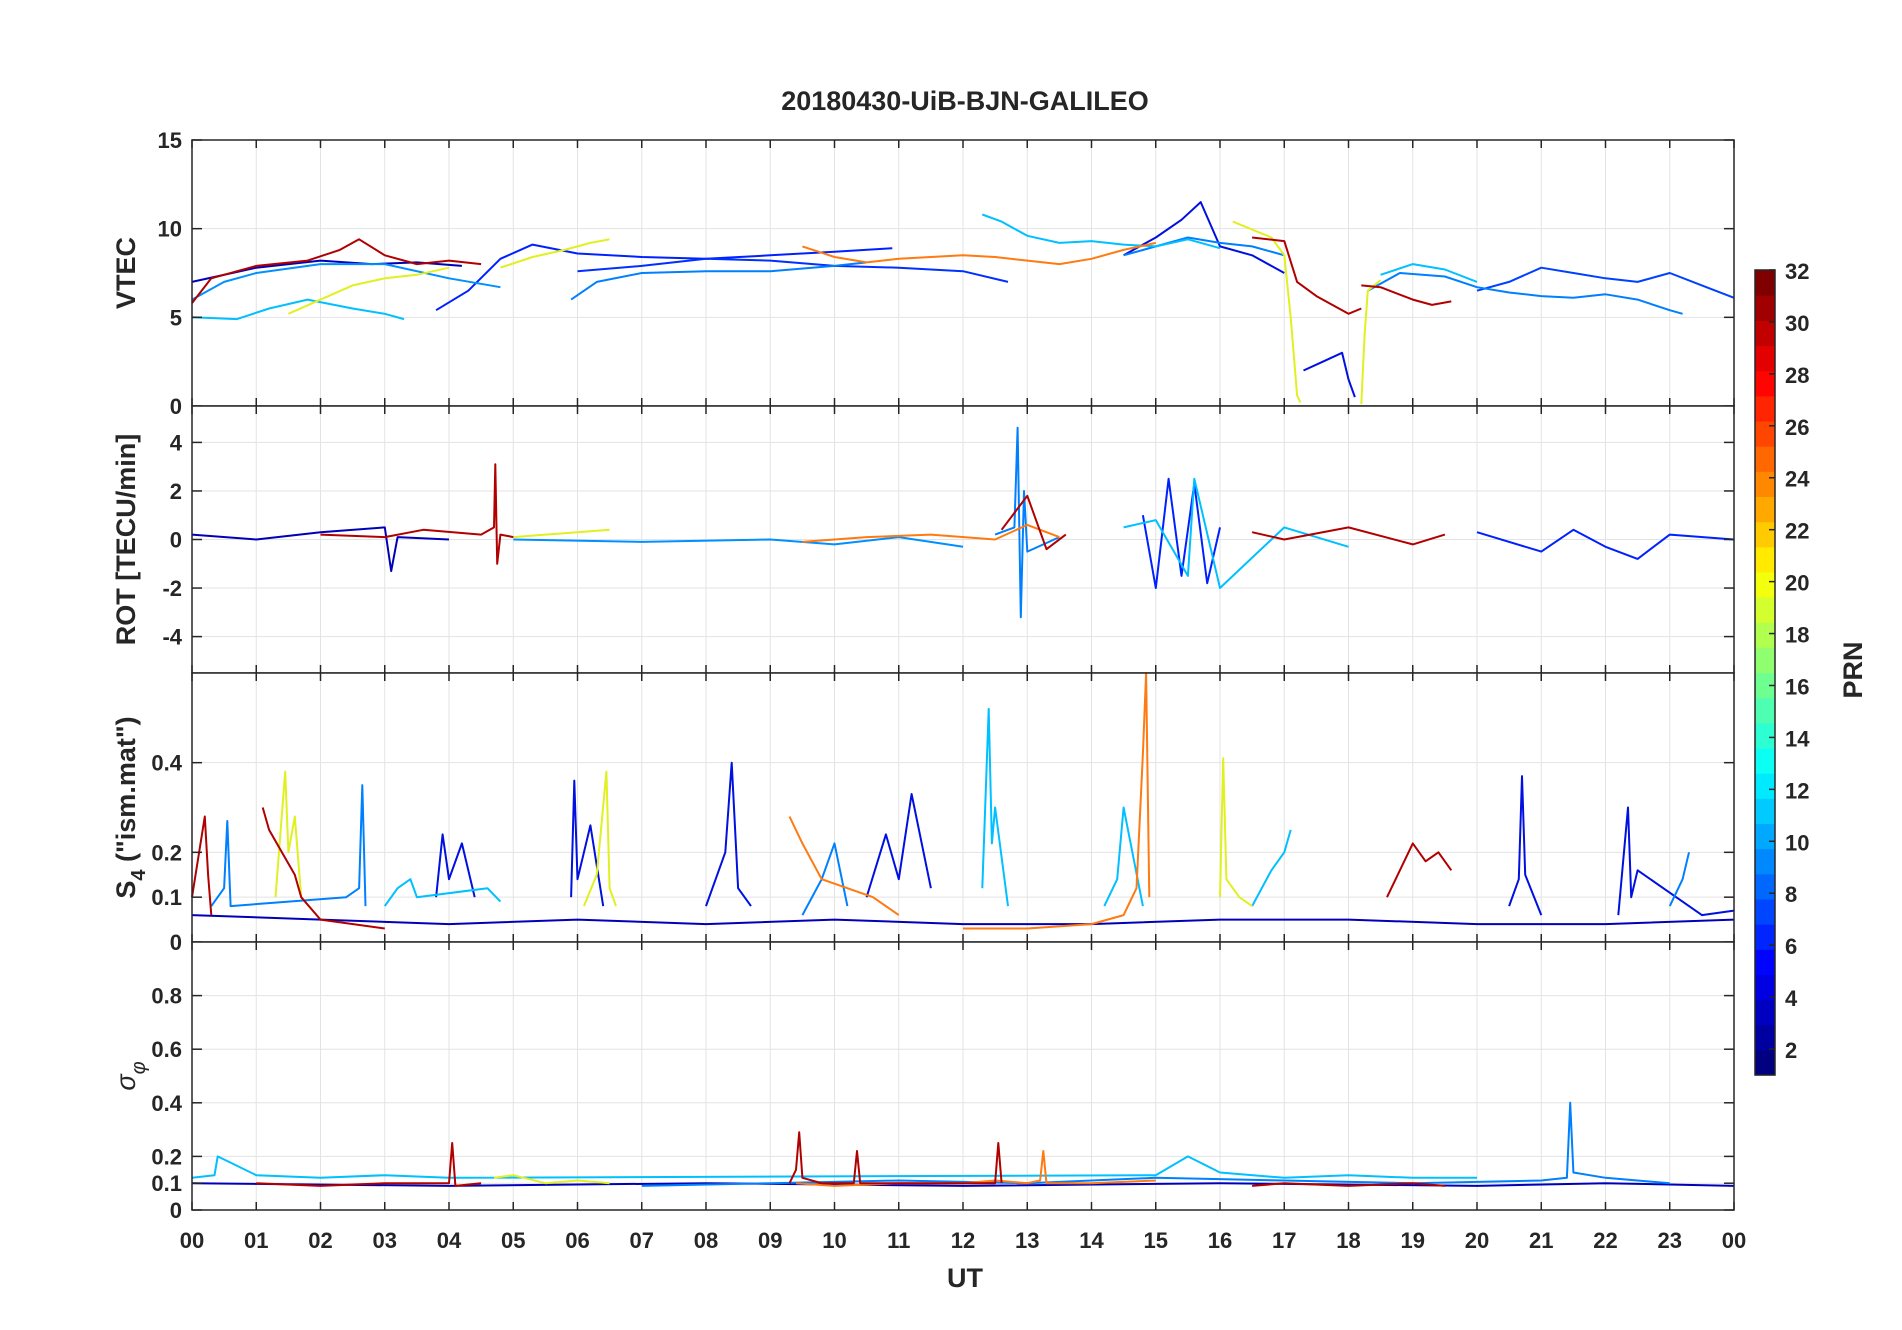  What do you see at coordinates (1156, 1240) in the screenshot?
I see `x-tick-label: 15` at bounding box center [1156, 1240].